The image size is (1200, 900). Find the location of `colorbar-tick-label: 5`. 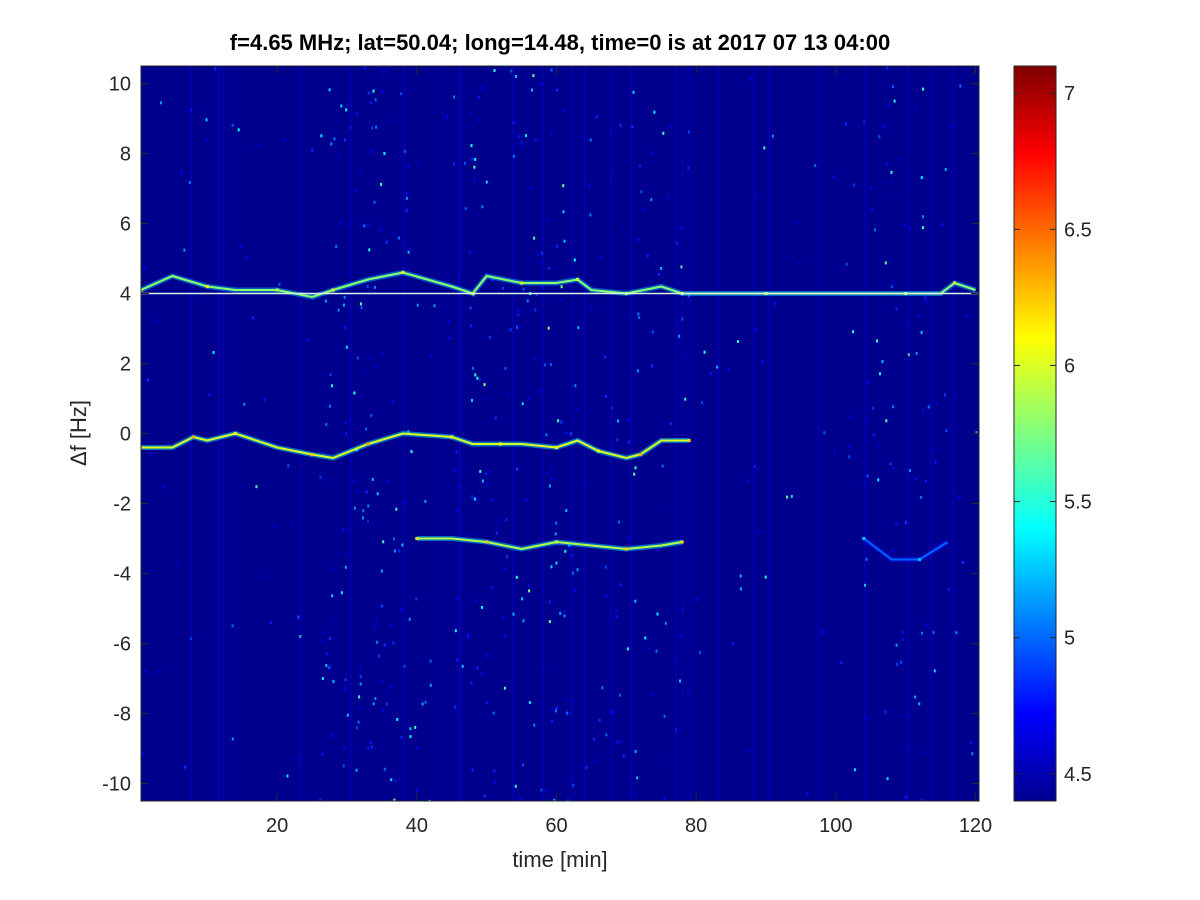

colorbar-tick-label: 5 is located at coordinates (1069, 639).